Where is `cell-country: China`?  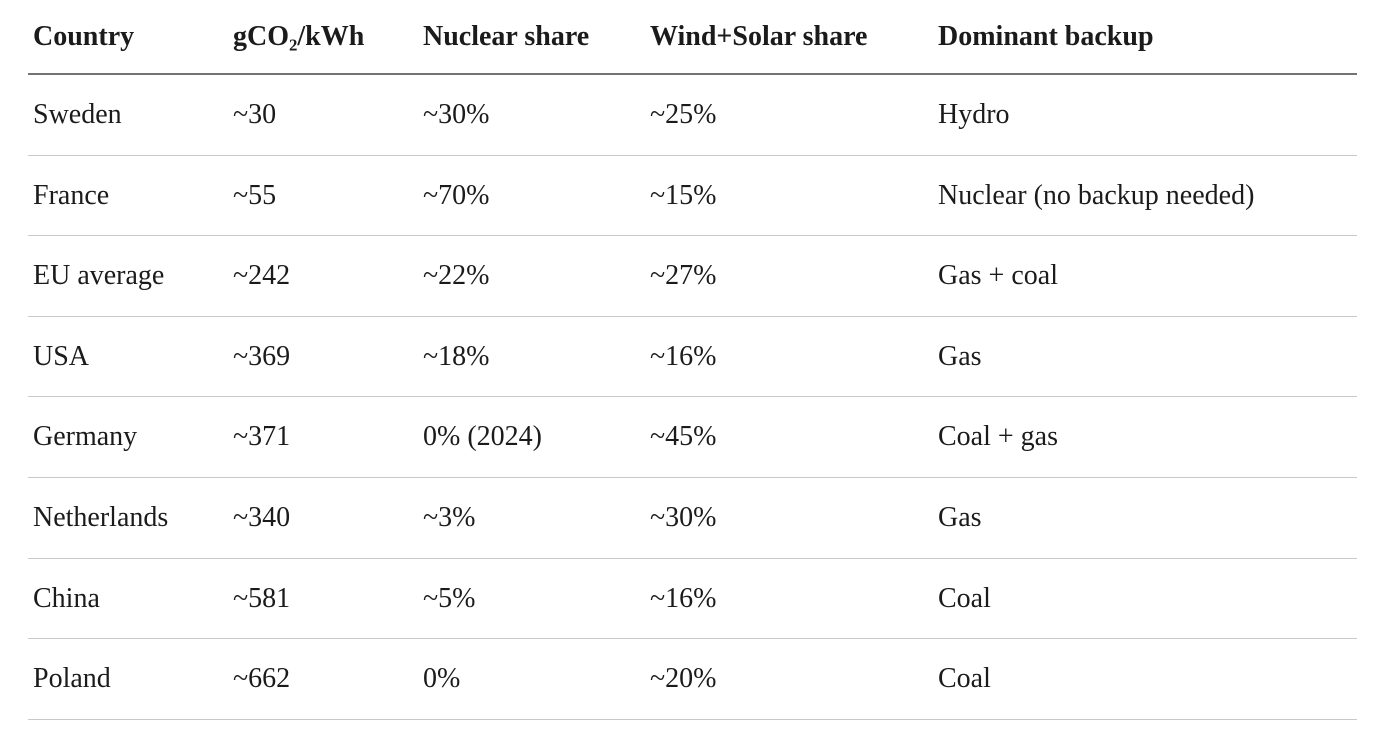
cell-country: China is located at coordinates (128, 599).